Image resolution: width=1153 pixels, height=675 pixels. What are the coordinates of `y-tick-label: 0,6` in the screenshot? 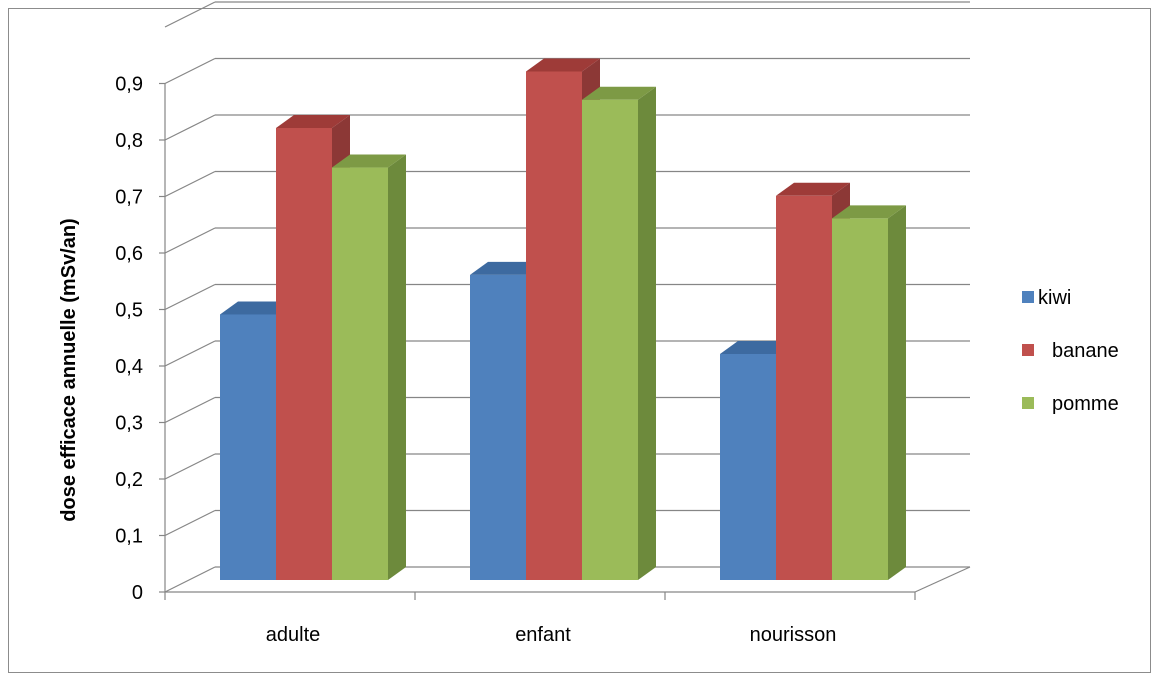 It's located at (129, 254).